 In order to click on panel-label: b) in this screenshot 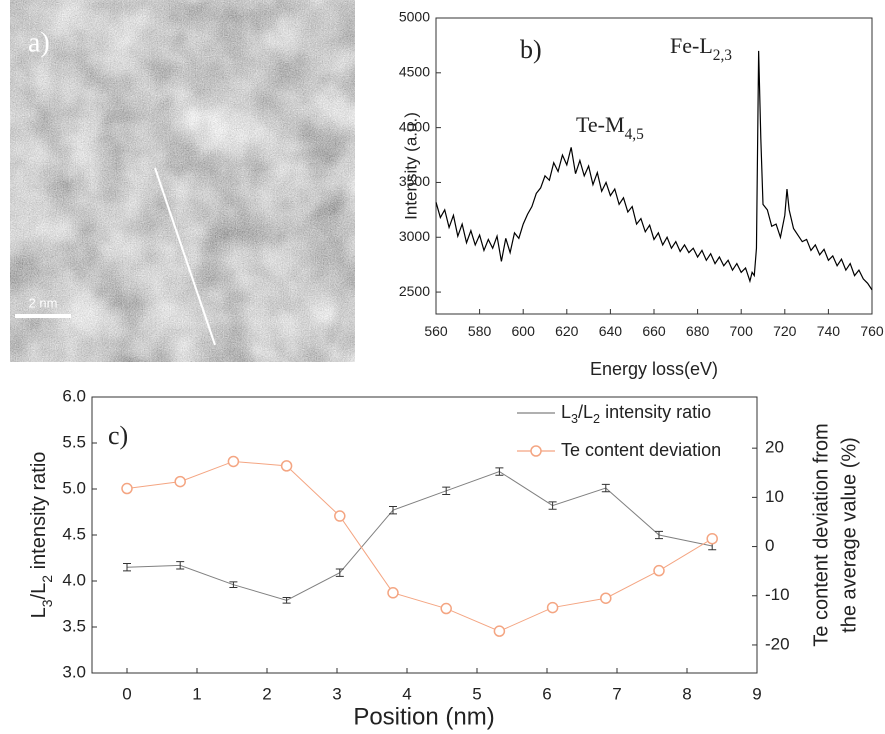, I will do `click(531, 49)`.